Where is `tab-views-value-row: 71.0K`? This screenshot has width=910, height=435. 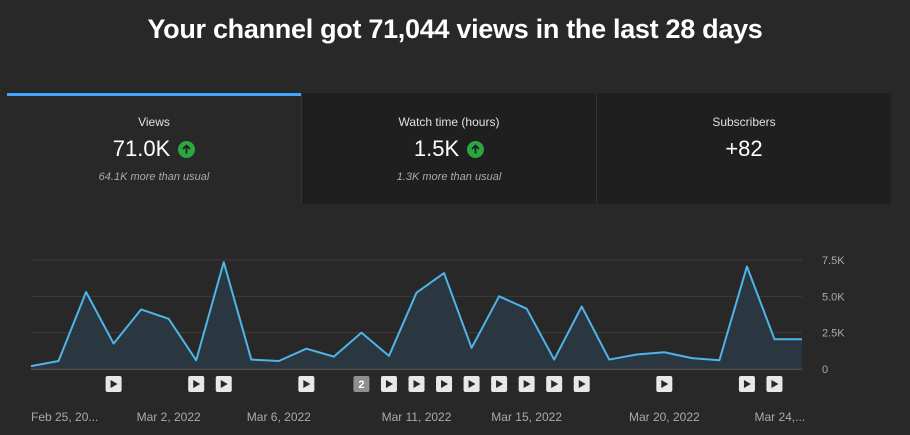
tab-views-value-row: 71.0K is located at coordinates (154, 149).